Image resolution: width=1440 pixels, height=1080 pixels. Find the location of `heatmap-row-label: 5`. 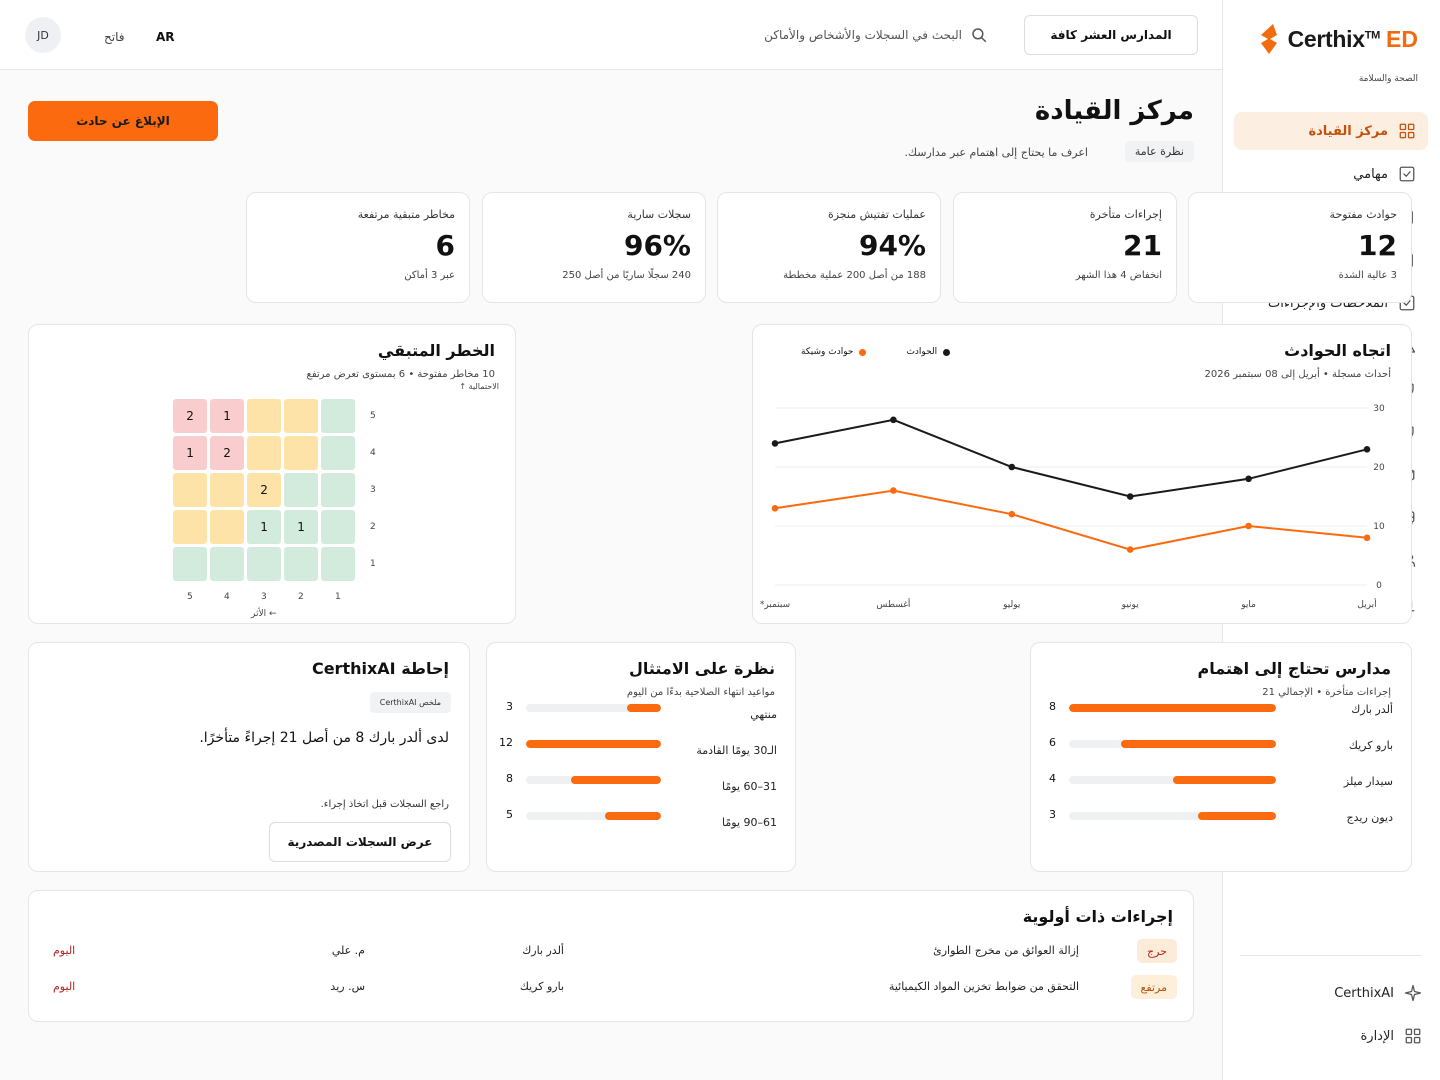

heatmap-row-label: 5 is located at coordinates (373, 416).